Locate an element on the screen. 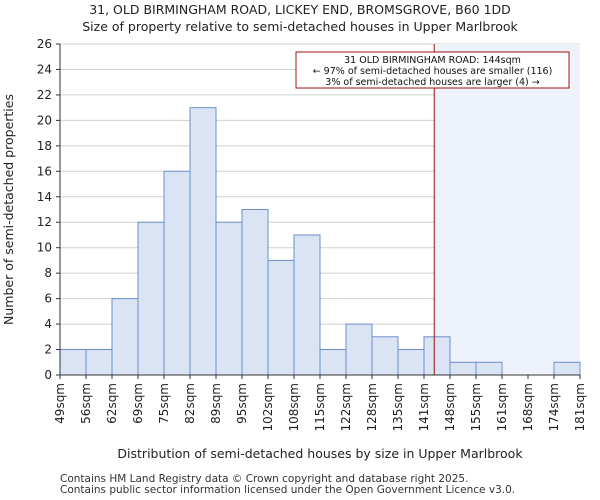  x-tick-label: 108sqm is located at coordinates (294, 407).